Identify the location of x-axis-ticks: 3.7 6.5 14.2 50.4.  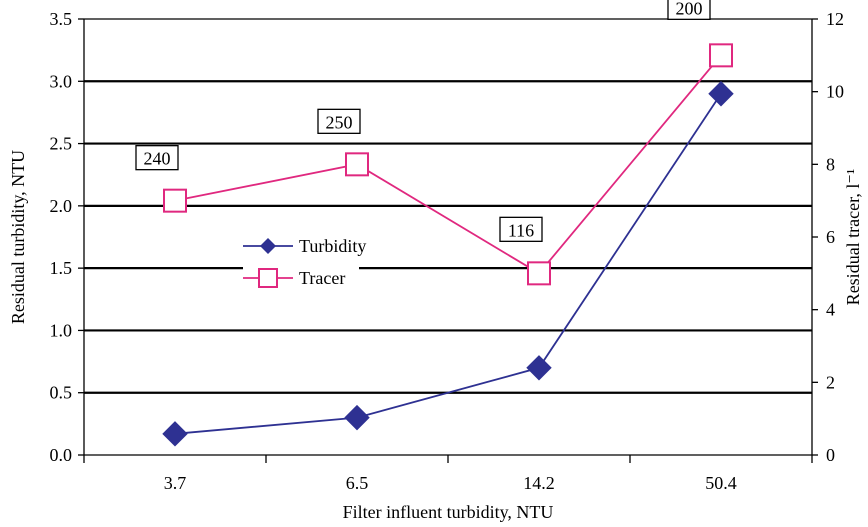
(448, 474).